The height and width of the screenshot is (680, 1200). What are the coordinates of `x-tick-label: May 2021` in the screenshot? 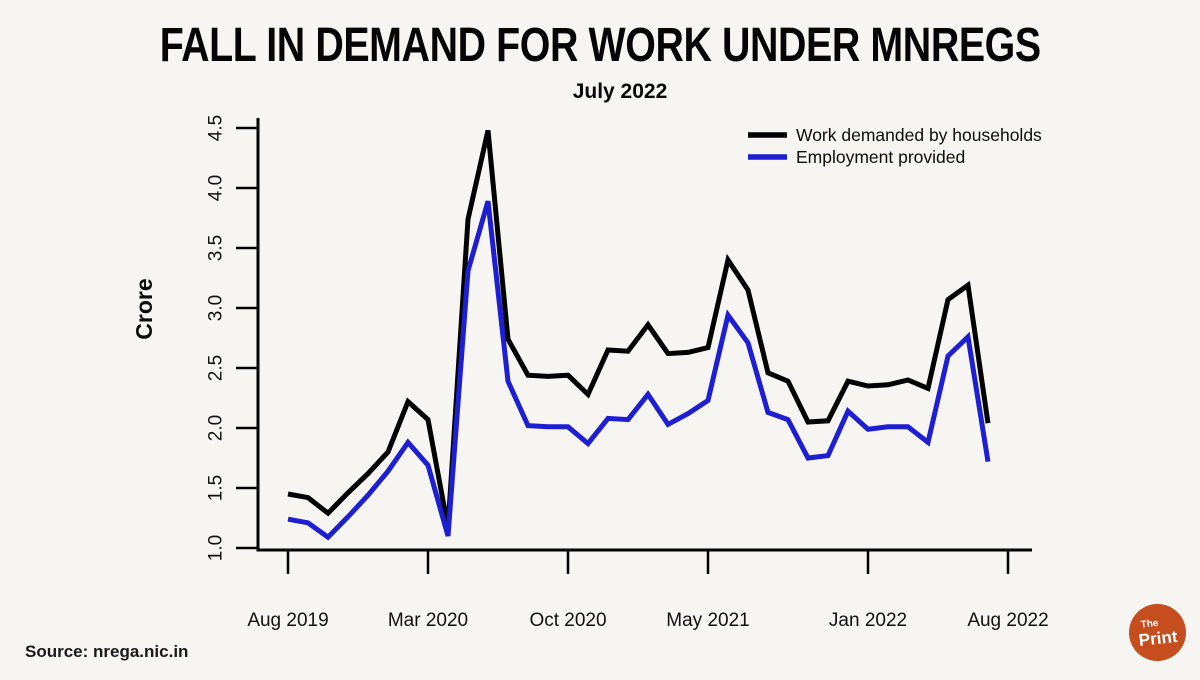 It's located at (707, 620).